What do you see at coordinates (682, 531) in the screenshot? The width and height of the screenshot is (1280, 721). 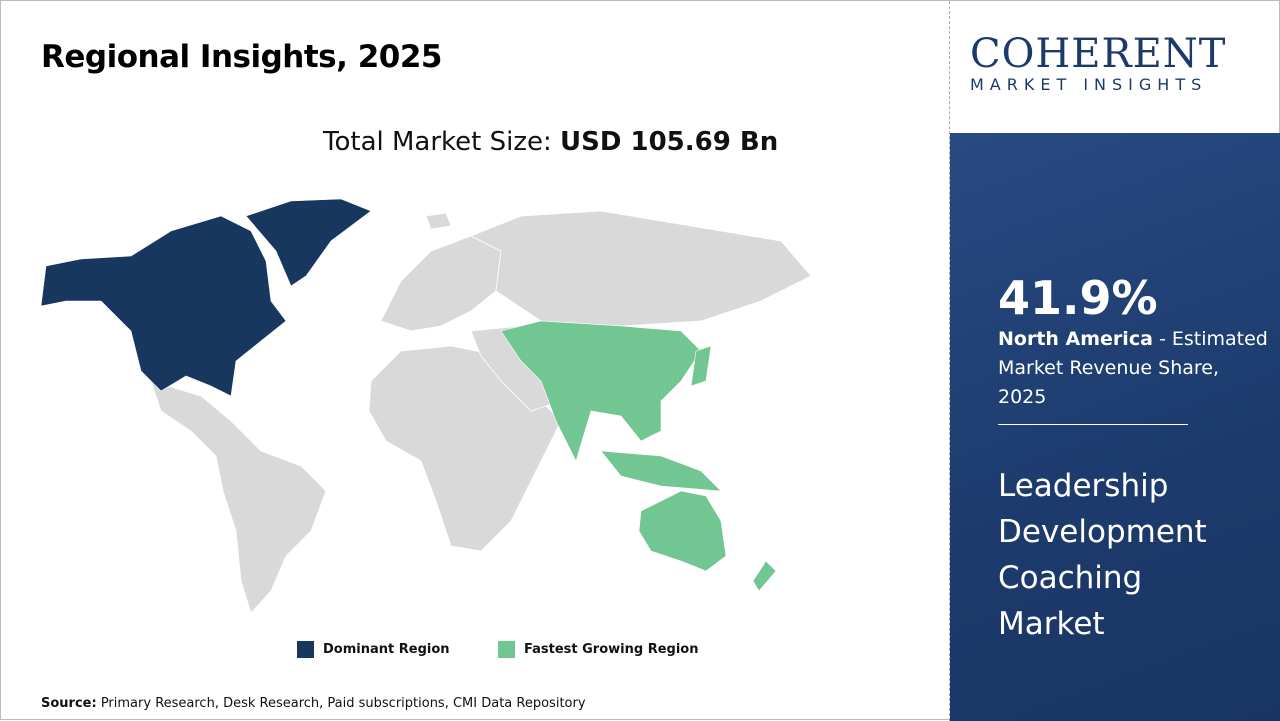 I see `region-australia` at bounding box center [682, 531].